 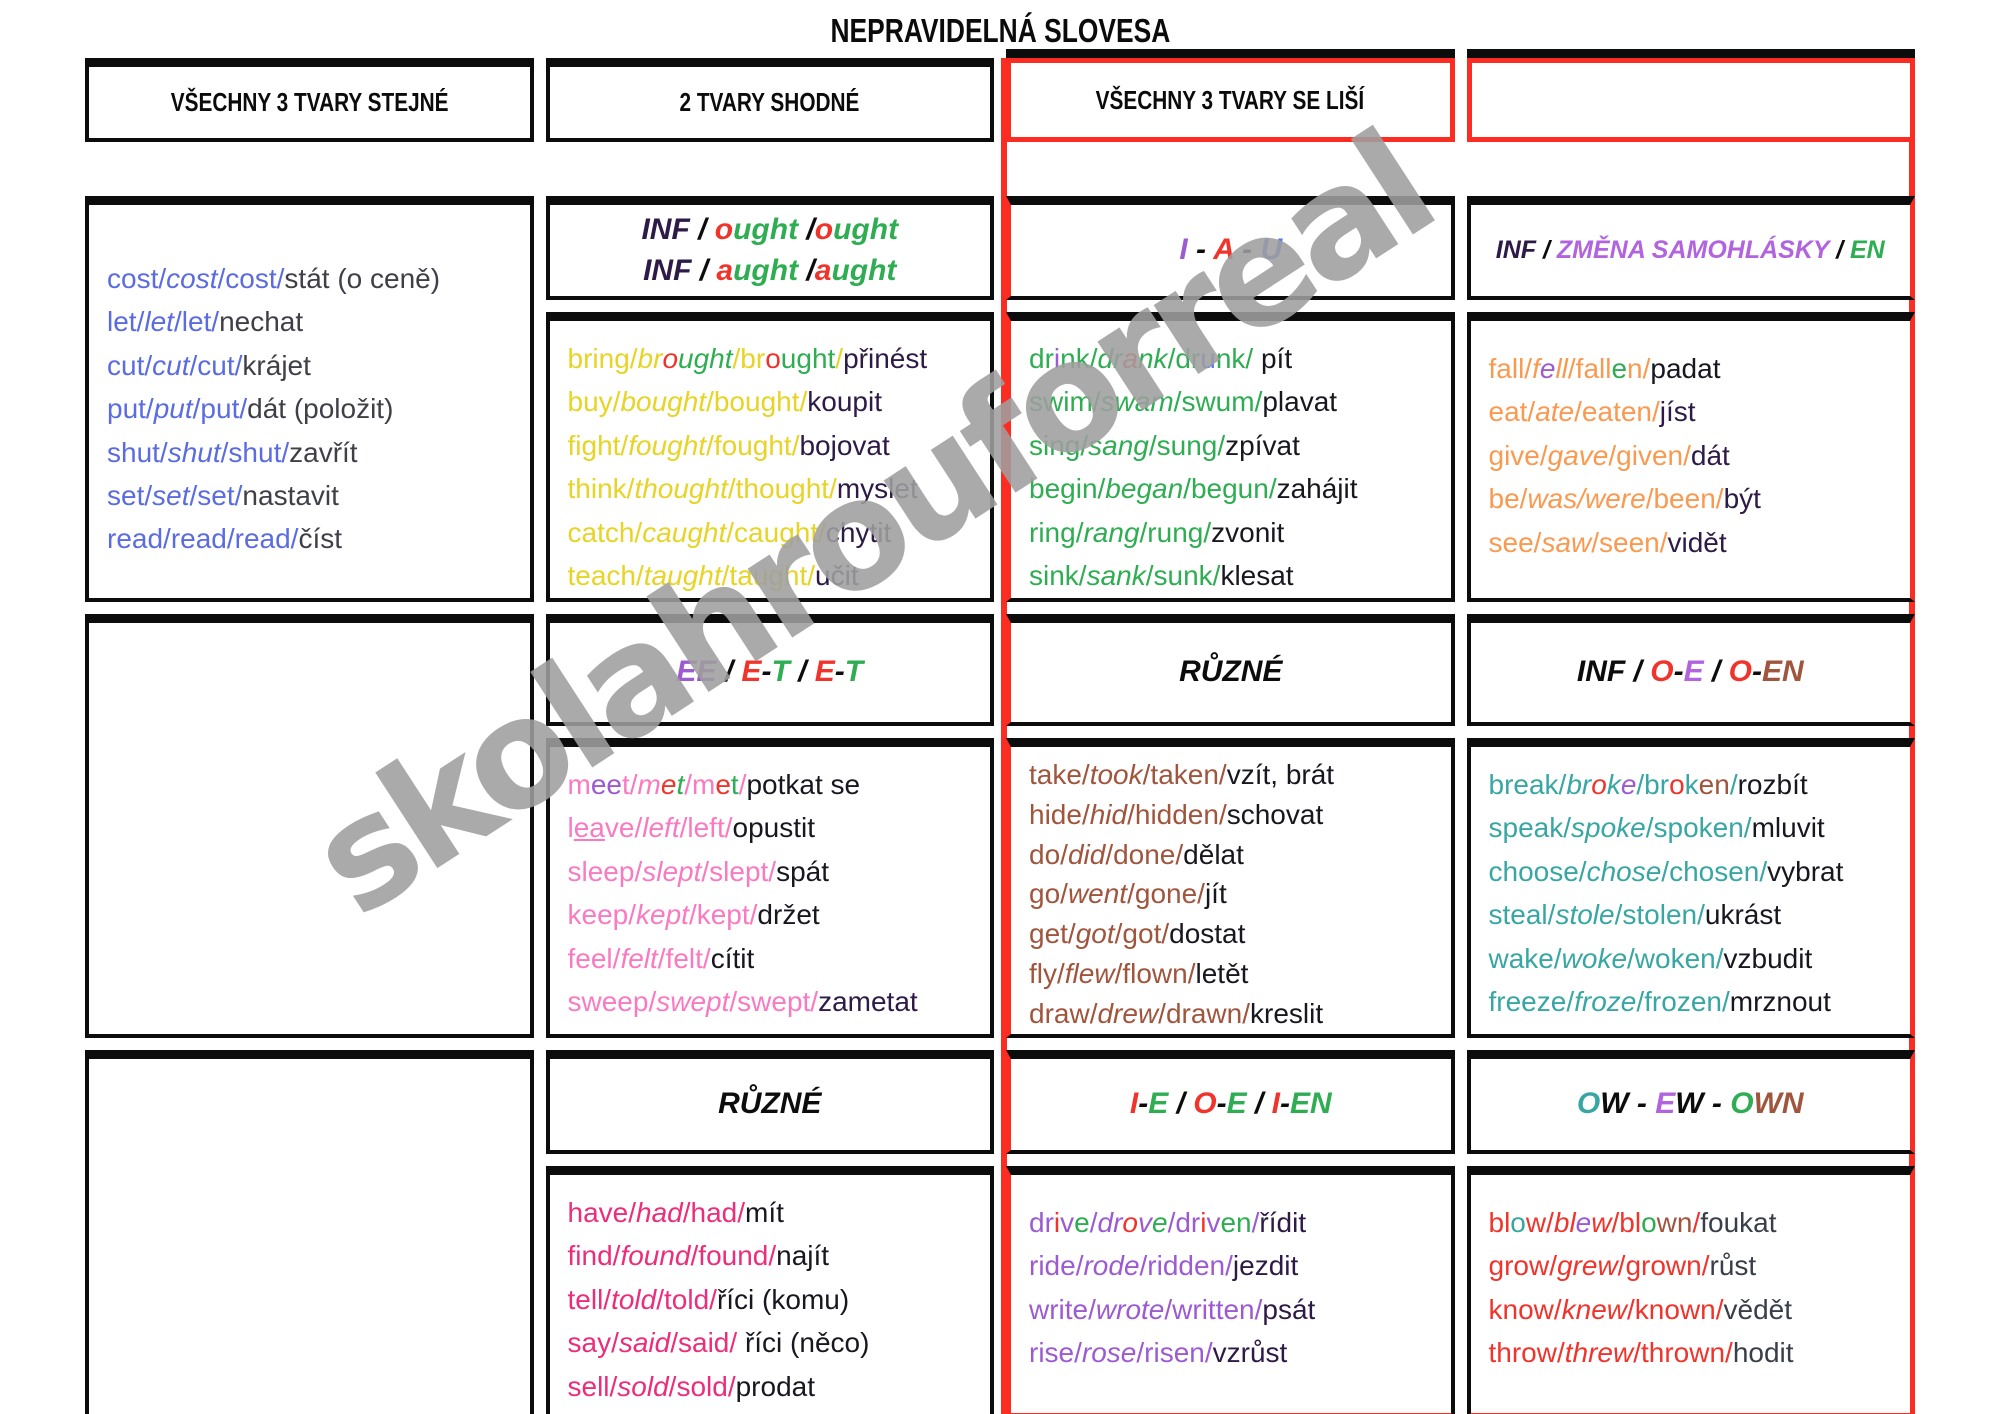 I want to click on verb-segment: /bl, so click(x=1626, y=1222).